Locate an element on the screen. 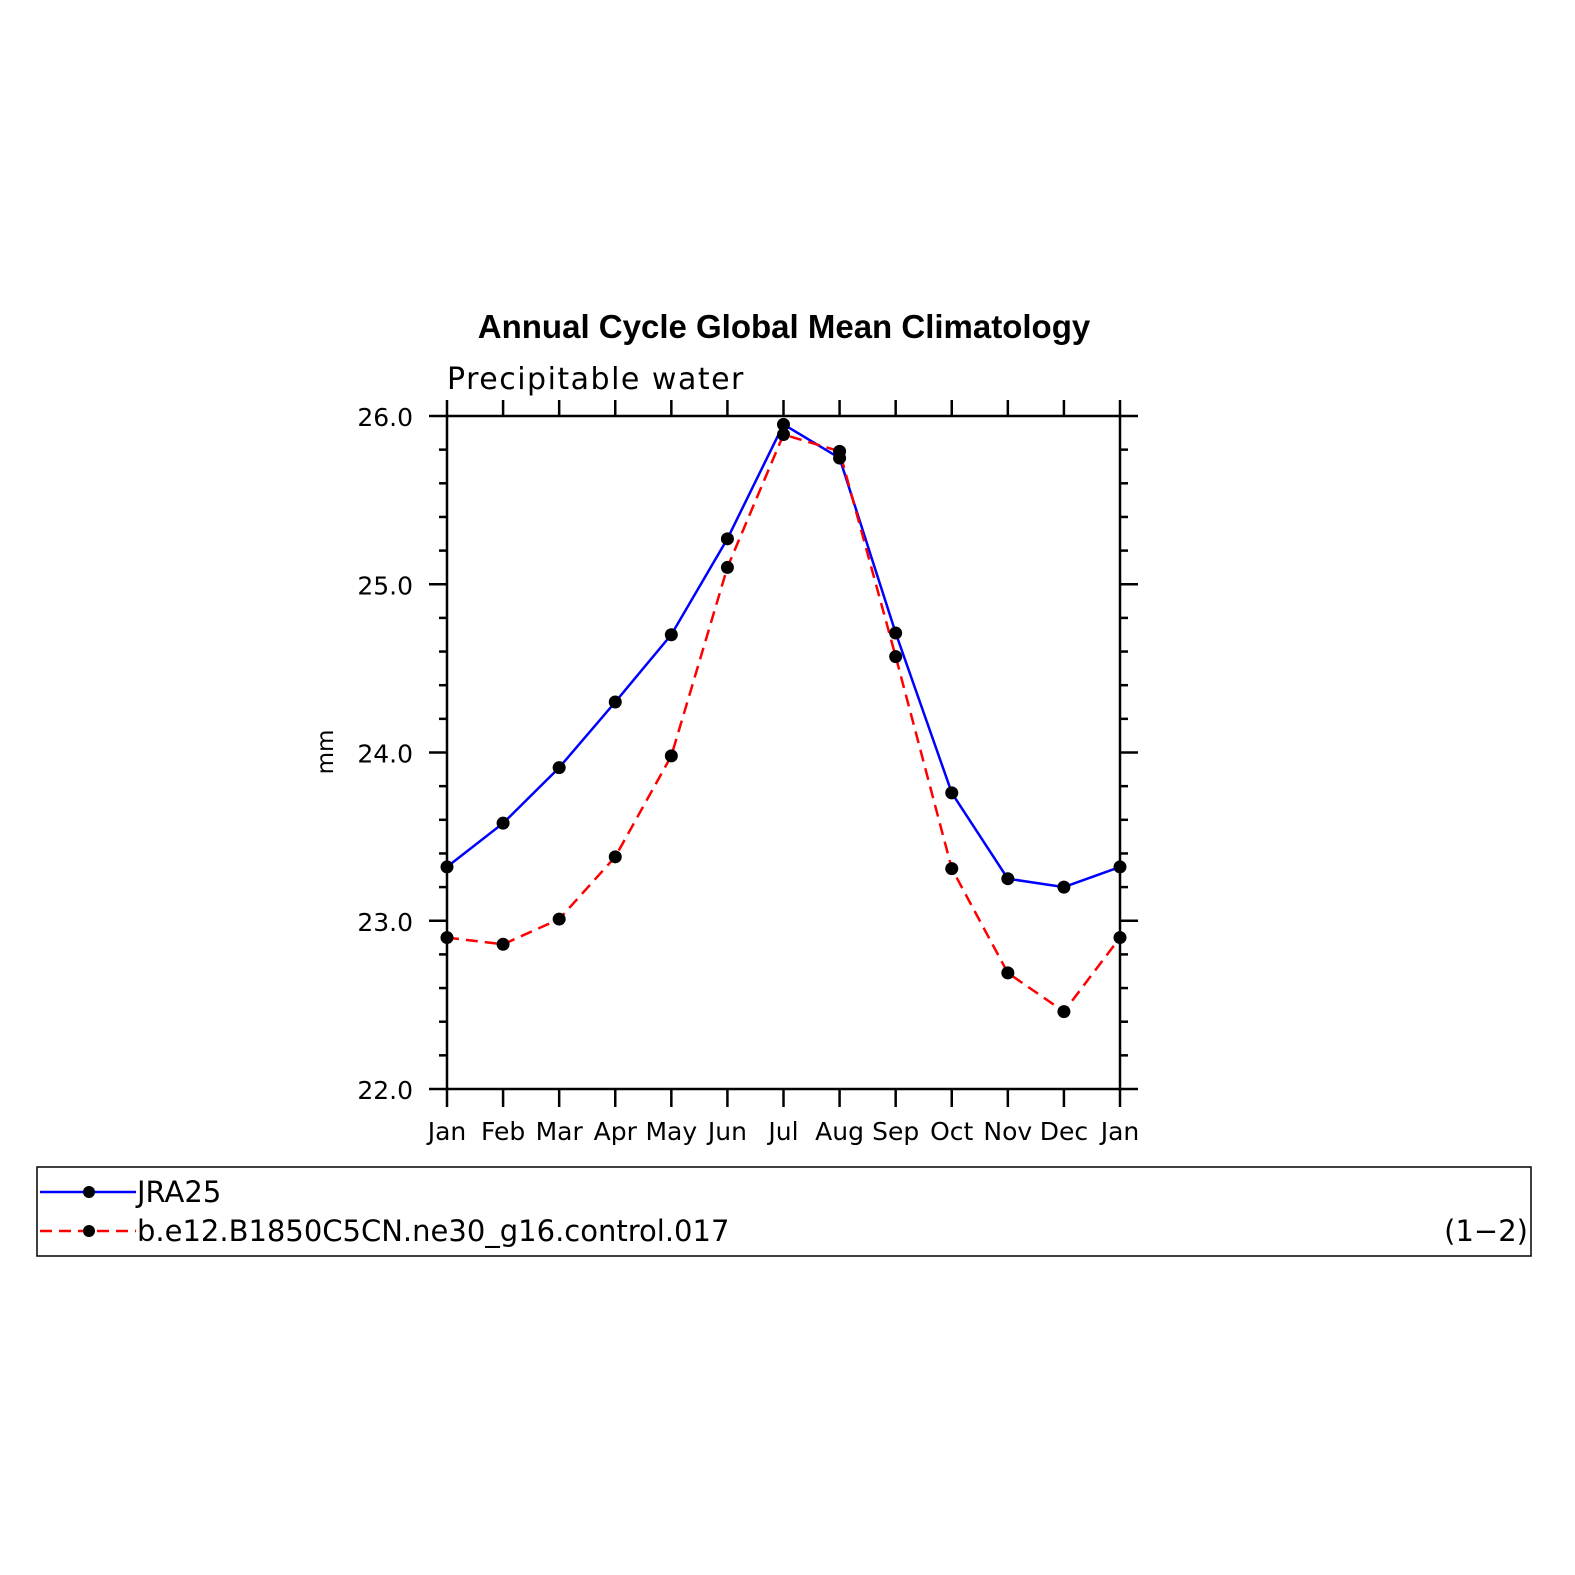 The height and width of the screenshot is (1575, 1575). x-tick-label: Feb is located at coordinates (503, 1131).